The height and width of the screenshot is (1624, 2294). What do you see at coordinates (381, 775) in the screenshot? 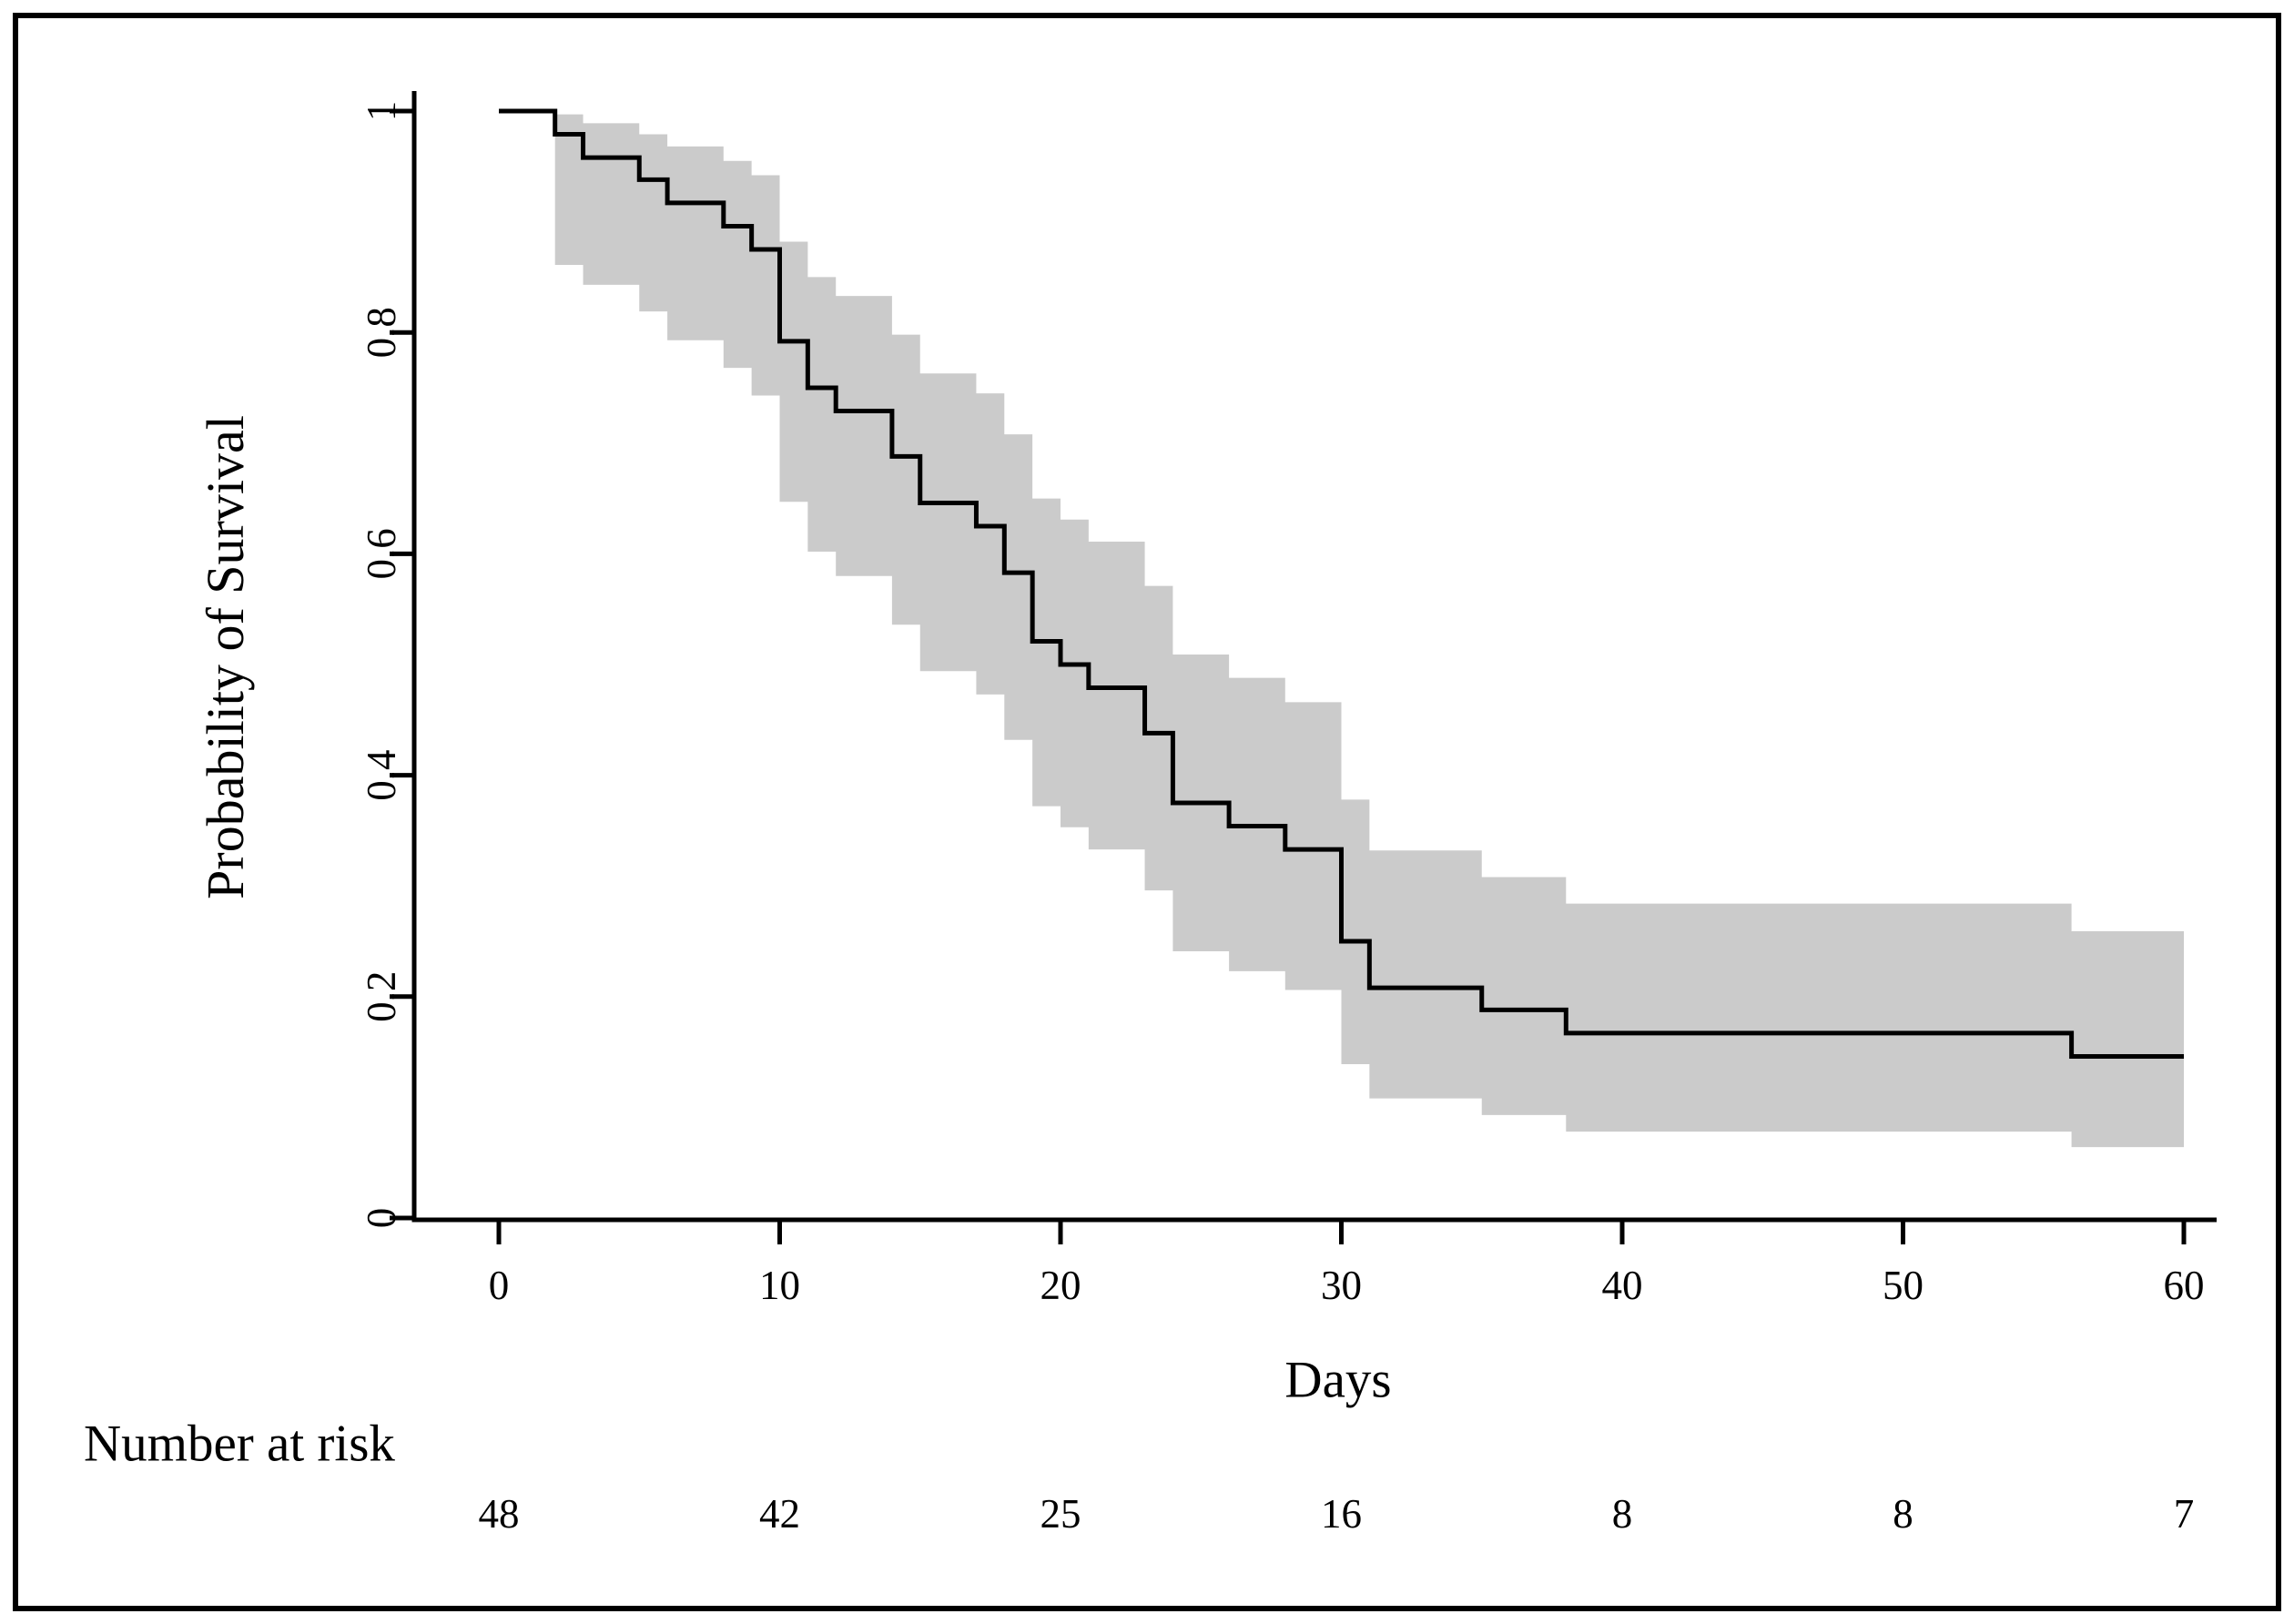
I see `y-tick-label: 0.4` at bounding box center [381, 775].